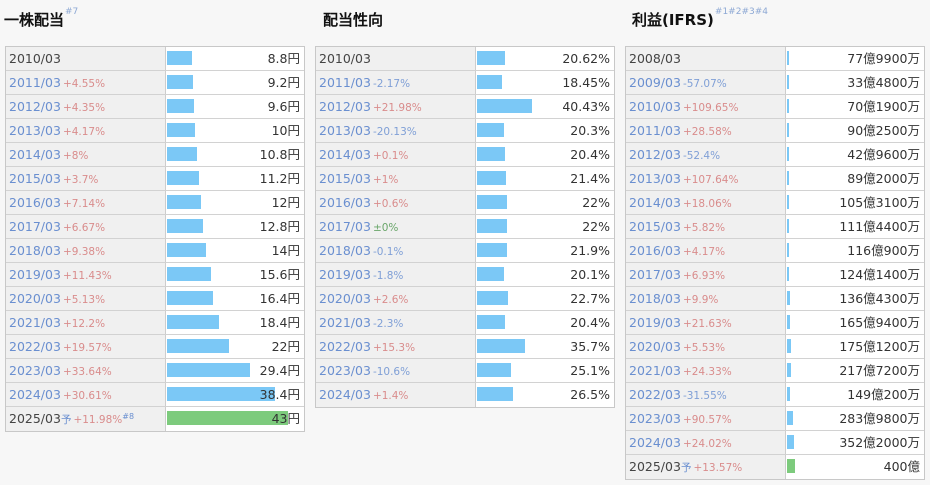 The height and width of the screenshot is (485, 930). I want to click on dividend-title: 一株配当#7, so click(41, 18).